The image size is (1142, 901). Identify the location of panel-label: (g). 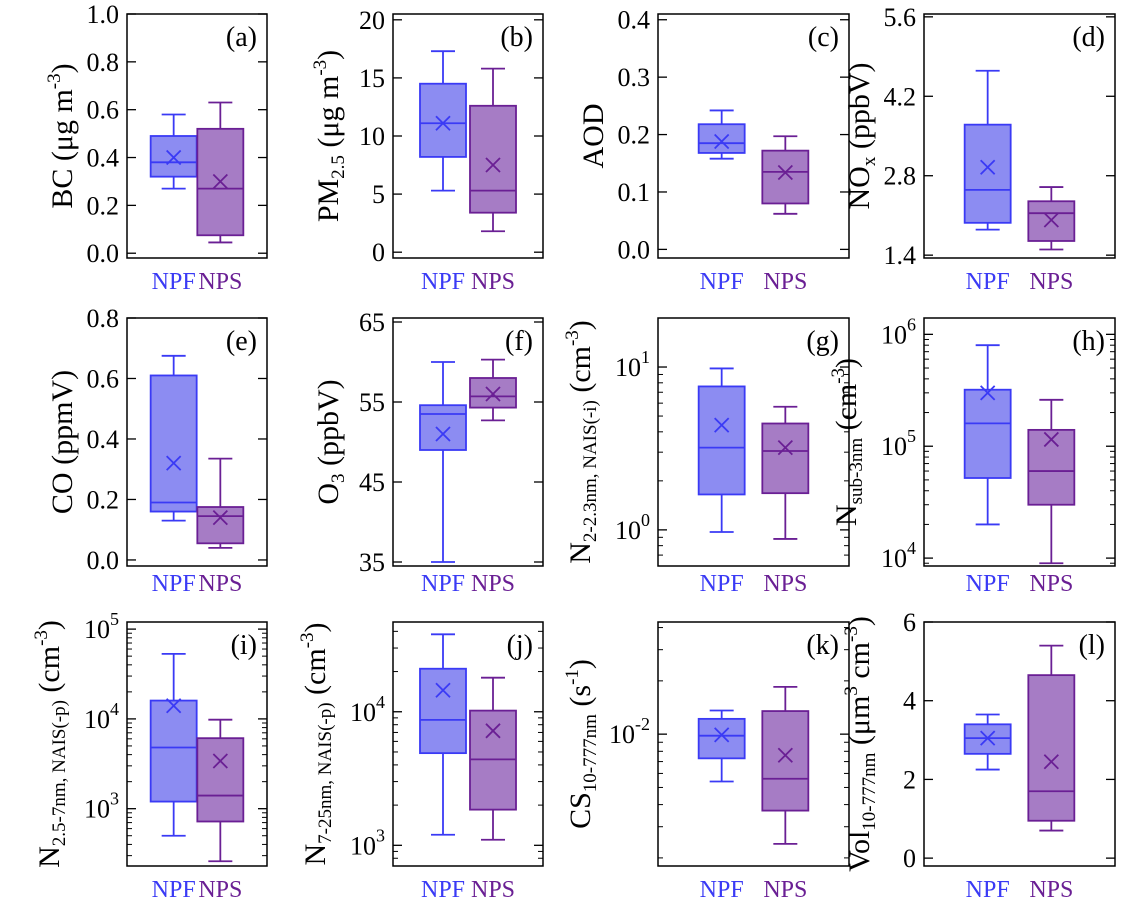
(822, 341).